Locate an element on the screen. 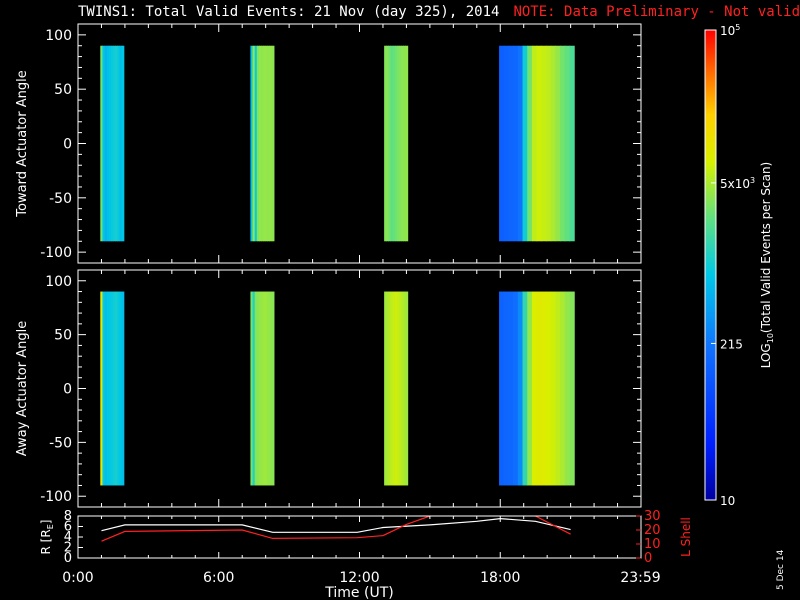 This screenshot has width=800, height=600. orbit-left-tick-label: 8 is located at coordinates (68, 516).